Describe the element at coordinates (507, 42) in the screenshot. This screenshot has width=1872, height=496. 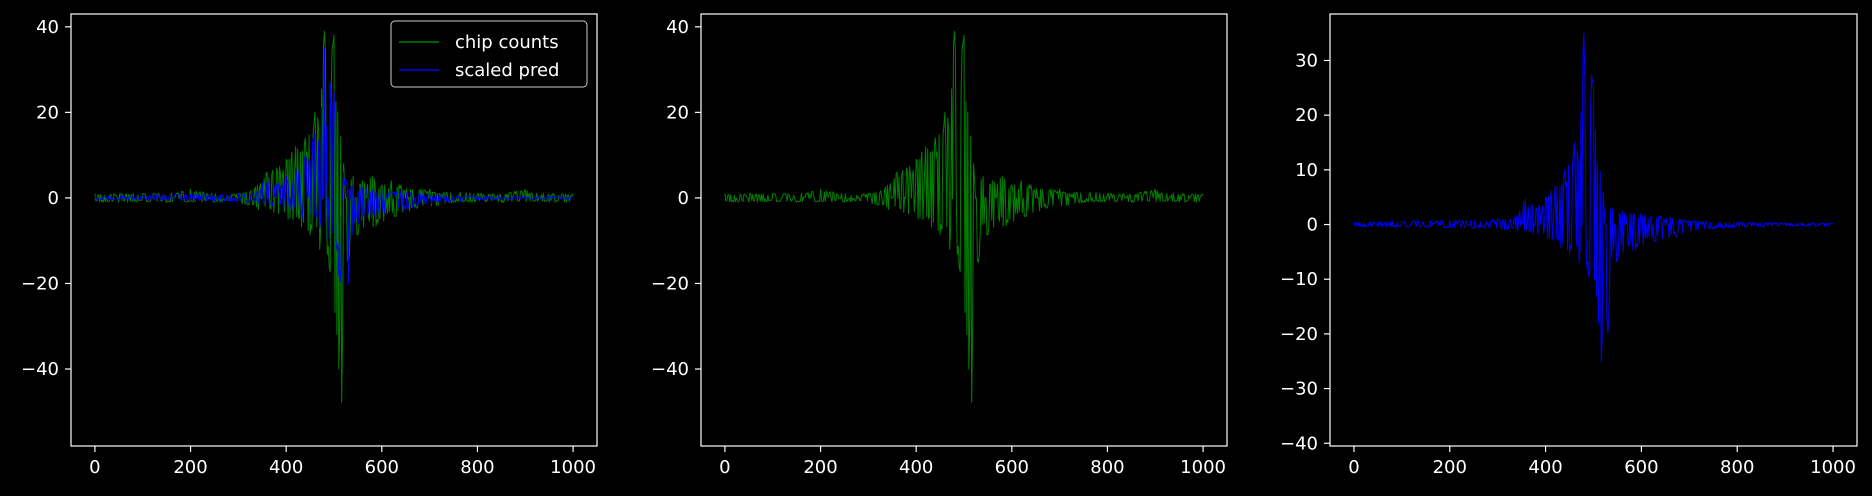
I see `legend-entry-label: chip counts` at that location.